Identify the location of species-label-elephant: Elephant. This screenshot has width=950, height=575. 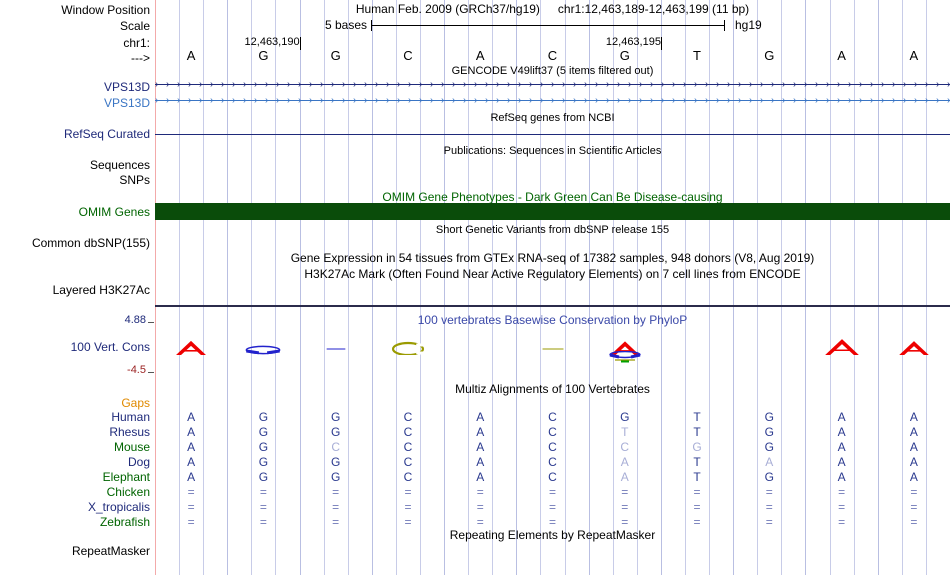
(126, 477).